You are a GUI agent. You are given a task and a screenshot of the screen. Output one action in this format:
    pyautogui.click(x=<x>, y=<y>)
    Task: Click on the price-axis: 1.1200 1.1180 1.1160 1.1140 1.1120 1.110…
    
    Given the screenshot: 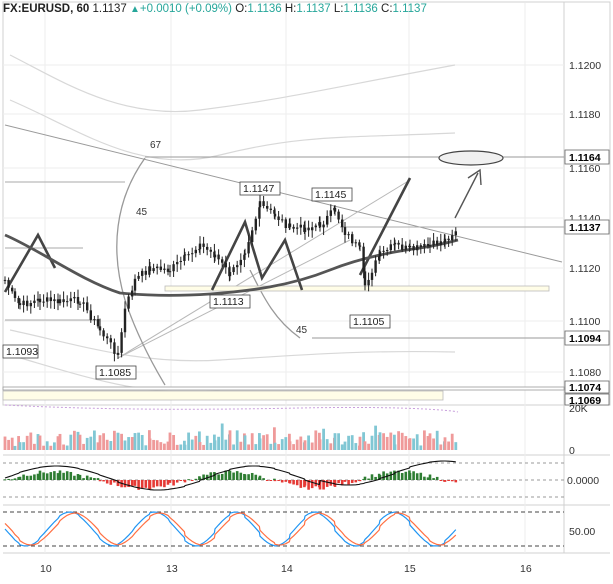 What is the action you would take?
    pyautogui.click(x=587, y=233)
    